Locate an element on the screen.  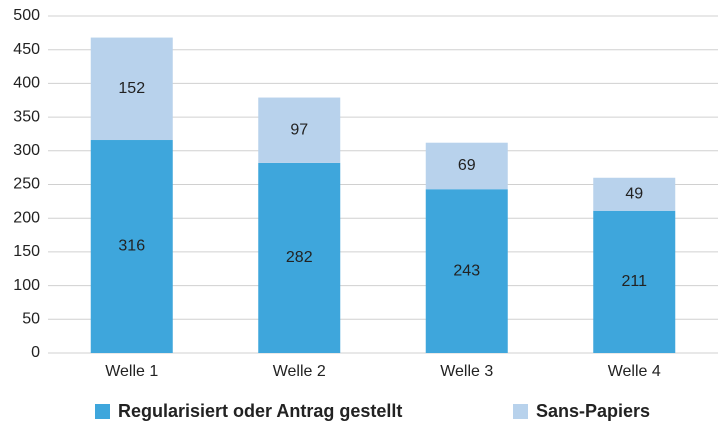
y-tick-label: 150 is located at coordinates (26, 251).